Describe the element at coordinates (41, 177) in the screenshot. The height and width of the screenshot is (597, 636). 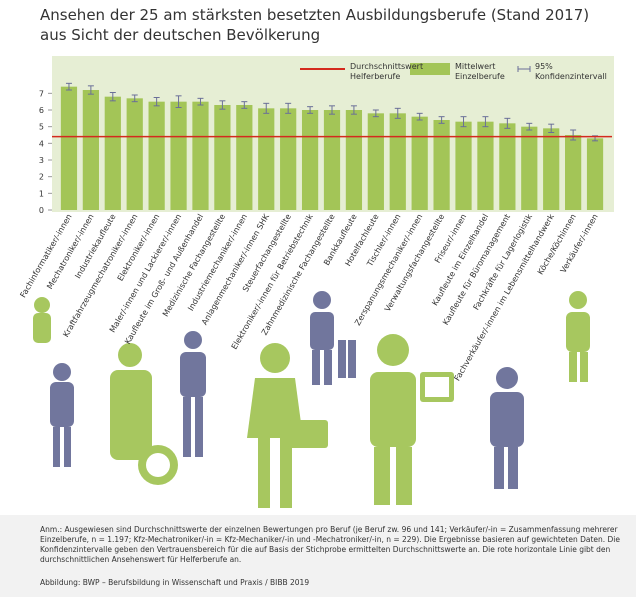
I see `y-tick-label: 2` at that location.